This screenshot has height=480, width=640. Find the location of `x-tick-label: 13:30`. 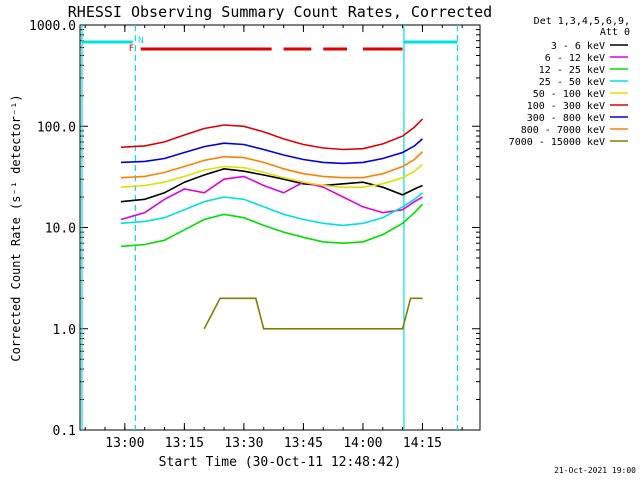

x-tick-label: 13:30 is located at coordinates (243, 443).